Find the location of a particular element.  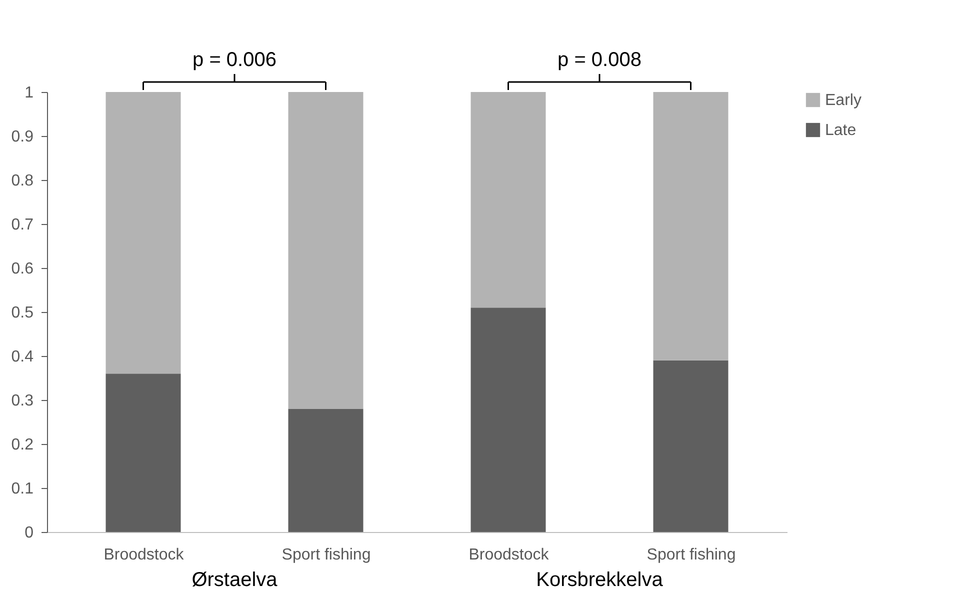

y-tick-label: 0.3 is located at coordinates (22, 401).